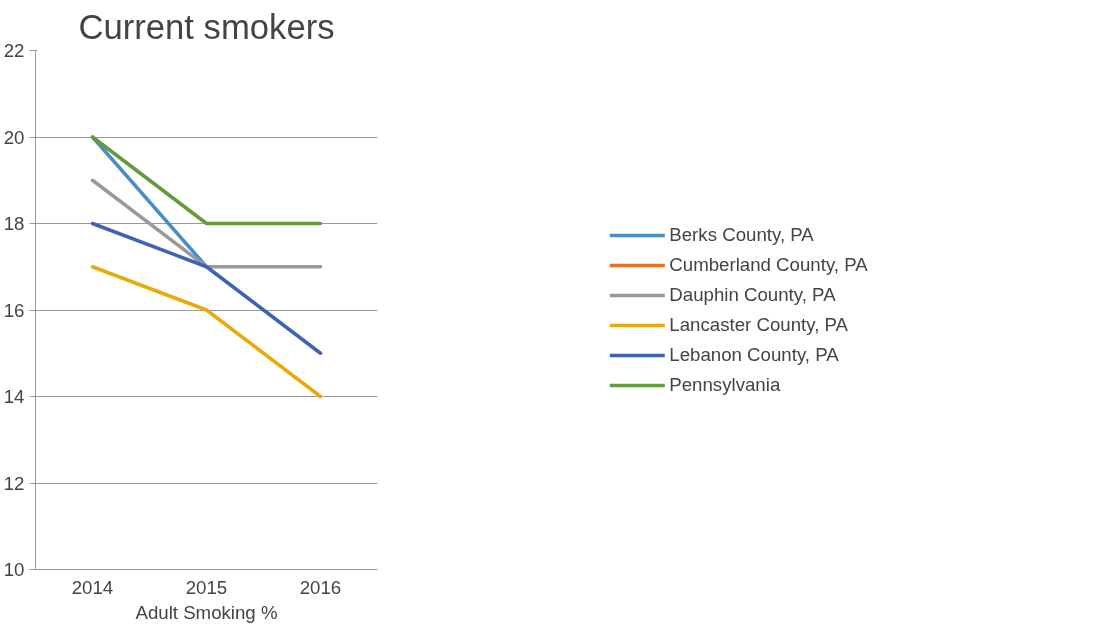 The height and width of the screenshot is (634, 1110). I want to click on legend-label: Pennsylvania, so click(725, 384).